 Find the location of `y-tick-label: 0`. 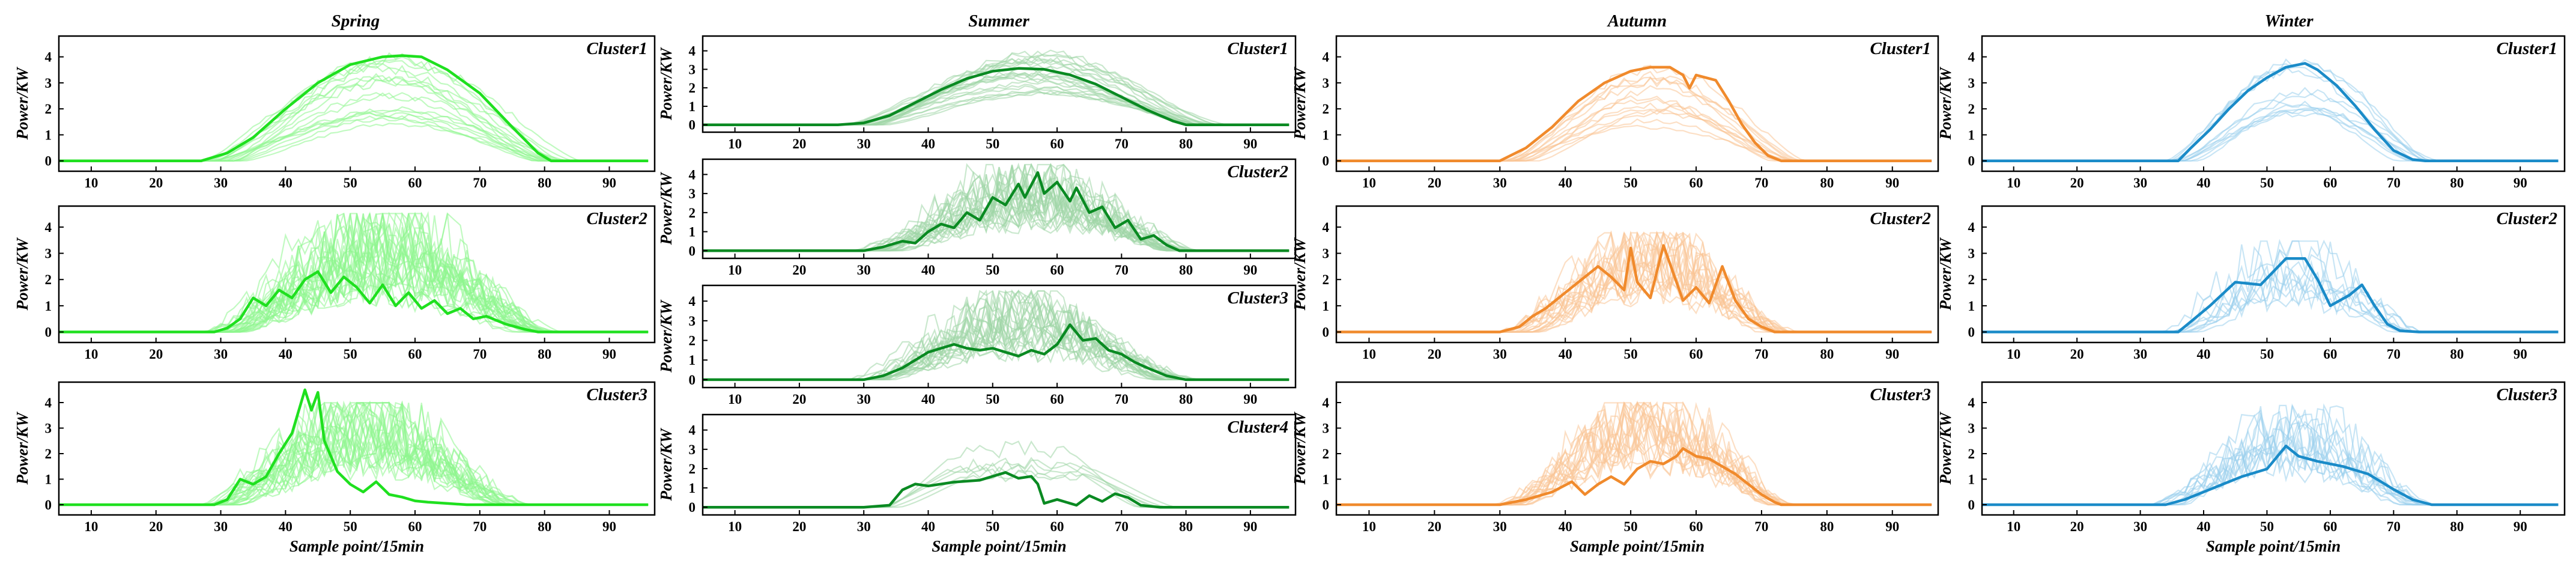

y-tick-label: 0 is located at coordinates (48, 505).